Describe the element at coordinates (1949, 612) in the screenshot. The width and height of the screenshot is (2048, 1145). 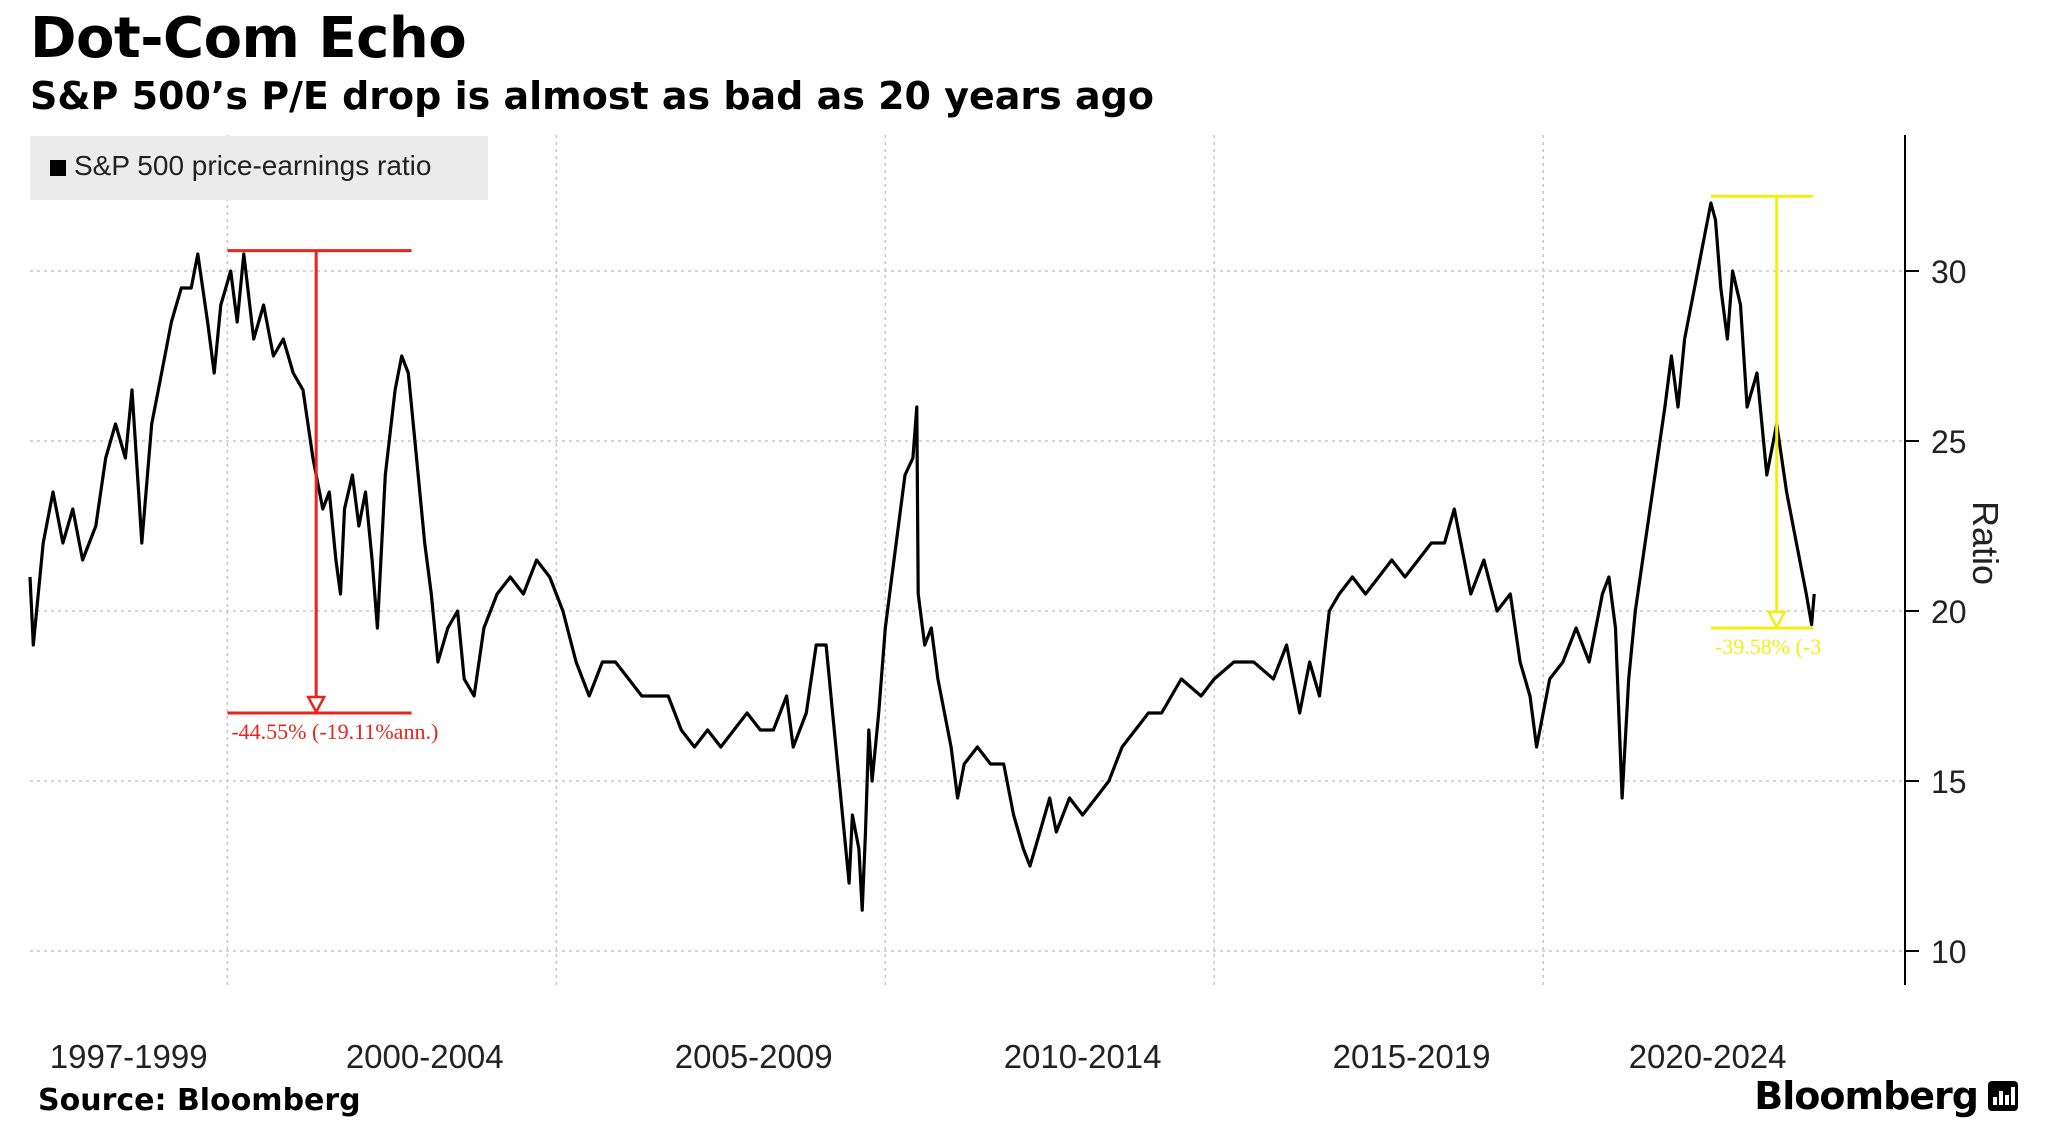
I see `y-tick-label: 20` at that location.